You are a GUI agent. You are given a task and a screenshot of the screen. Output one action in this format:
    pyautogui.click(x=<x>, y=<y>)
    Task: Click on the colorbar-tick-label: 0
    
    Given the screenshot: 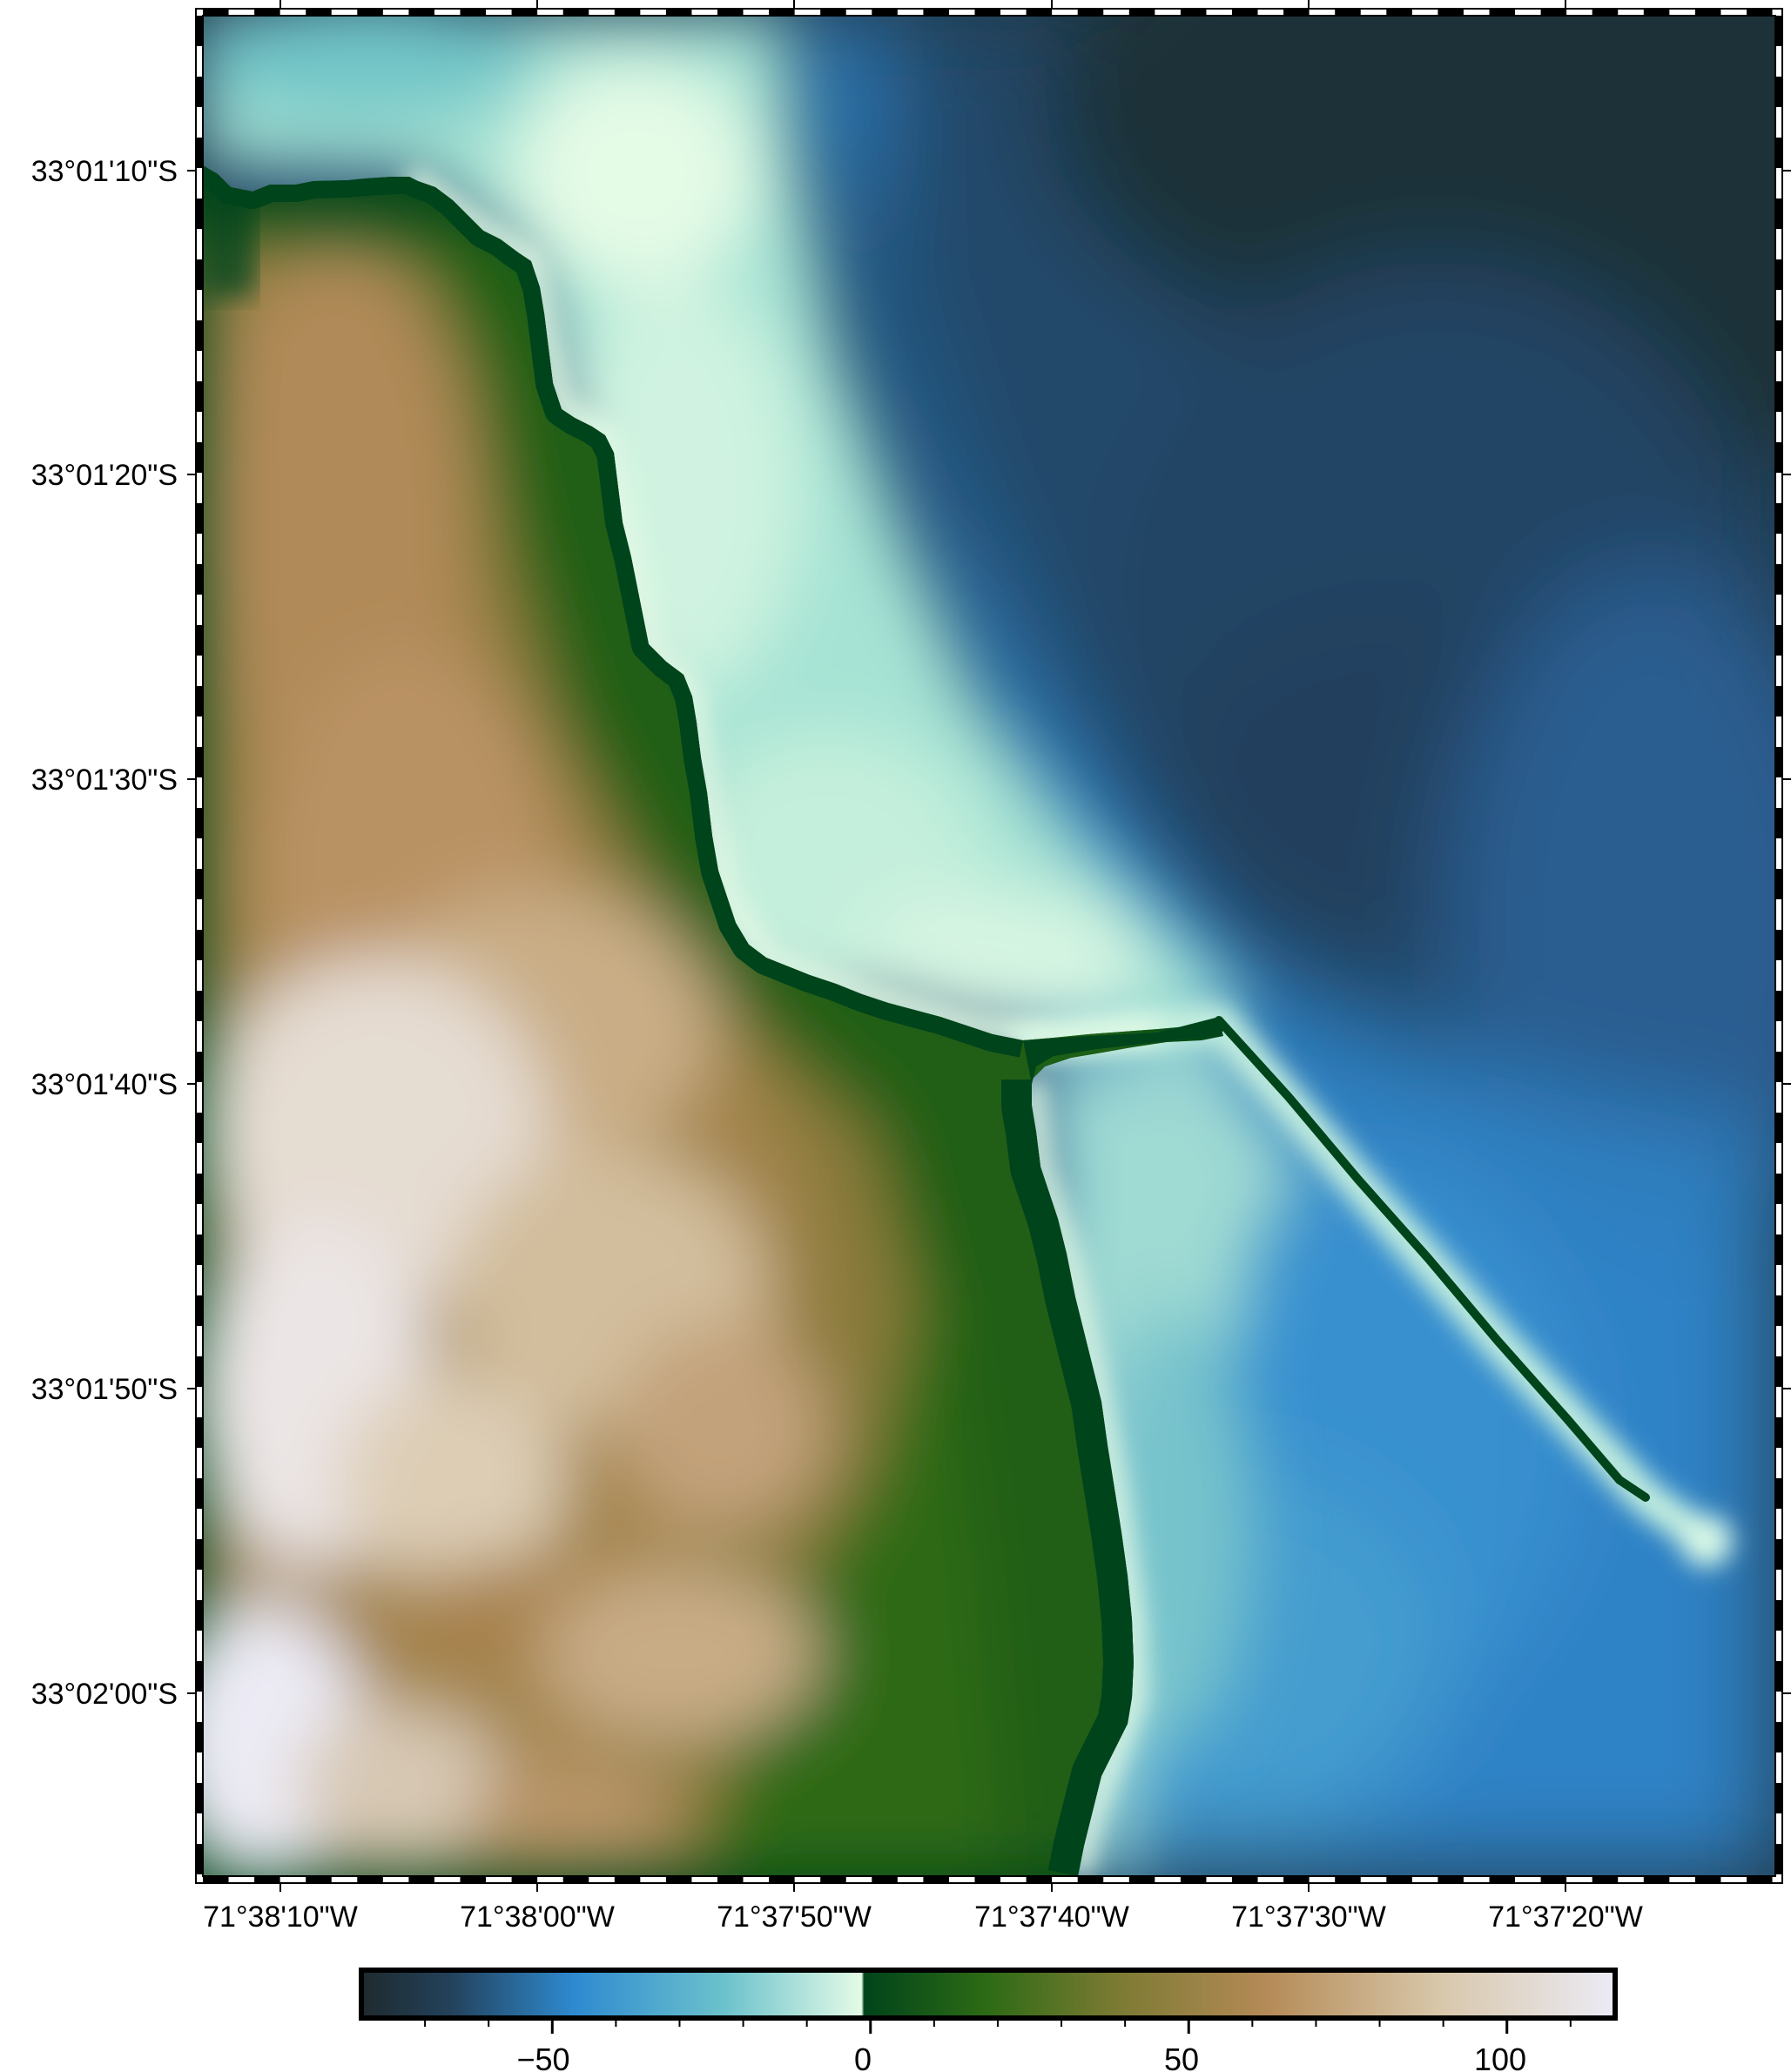 What is the action you would take?
    pyautogui.click(x=863, y=2057)
    